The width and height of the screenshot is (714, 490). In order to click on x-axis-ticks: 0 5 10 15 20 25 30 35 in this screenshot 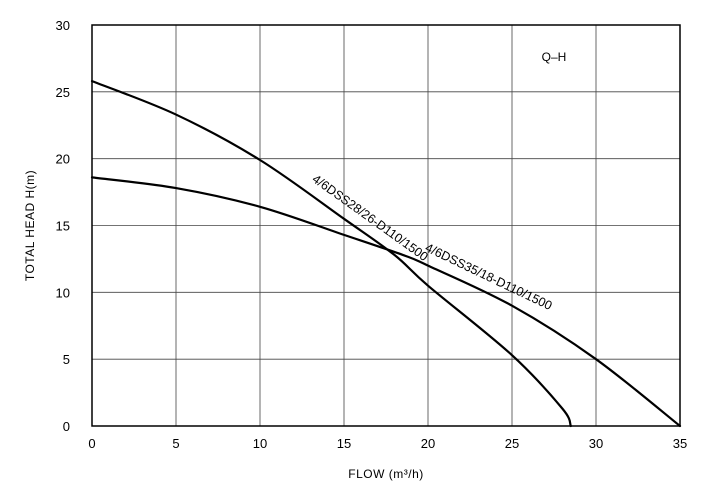, I will do `click(387, 443)`.